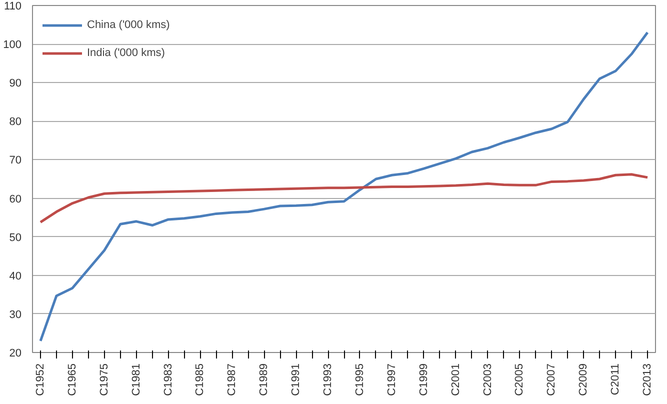 The image size is (667, 404). I want to click on y-tick-label: 50, so click(15, 238).